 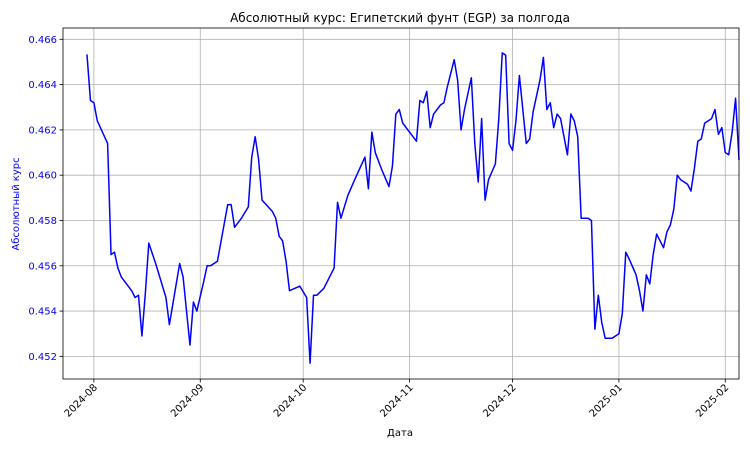 I want to click on x-axis-label: Дата, so click(x=400, y=433).